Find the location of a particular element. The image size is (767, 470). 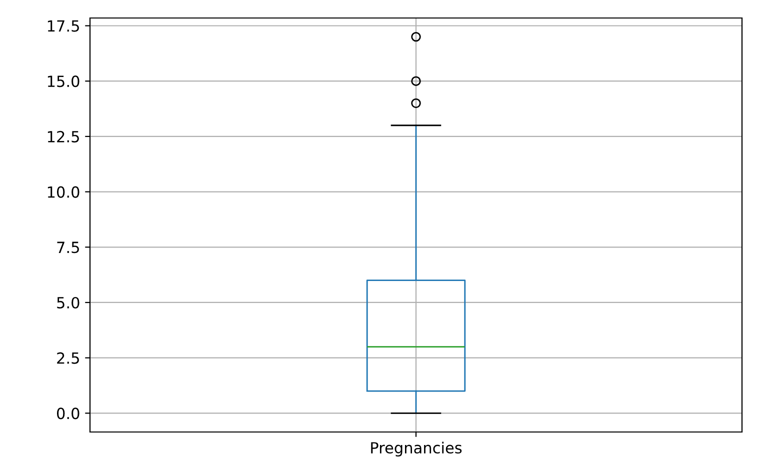

y-tick-label: 17.5 is located at coordinates (63, 26).